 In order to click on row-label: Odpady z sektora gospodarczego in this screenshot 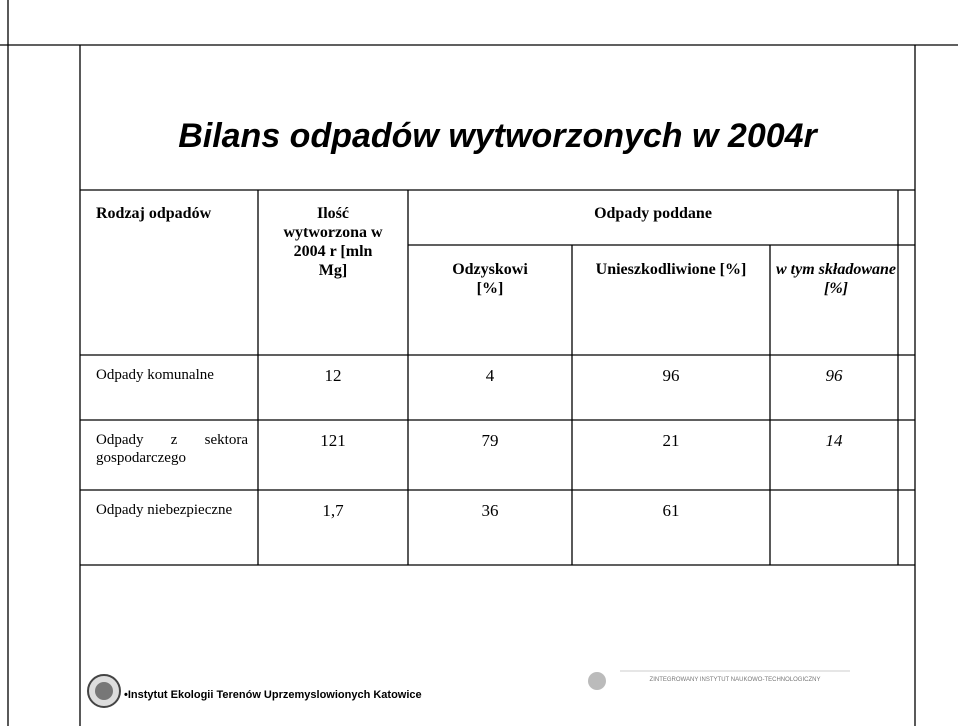, I will do `click(172, 449)`.